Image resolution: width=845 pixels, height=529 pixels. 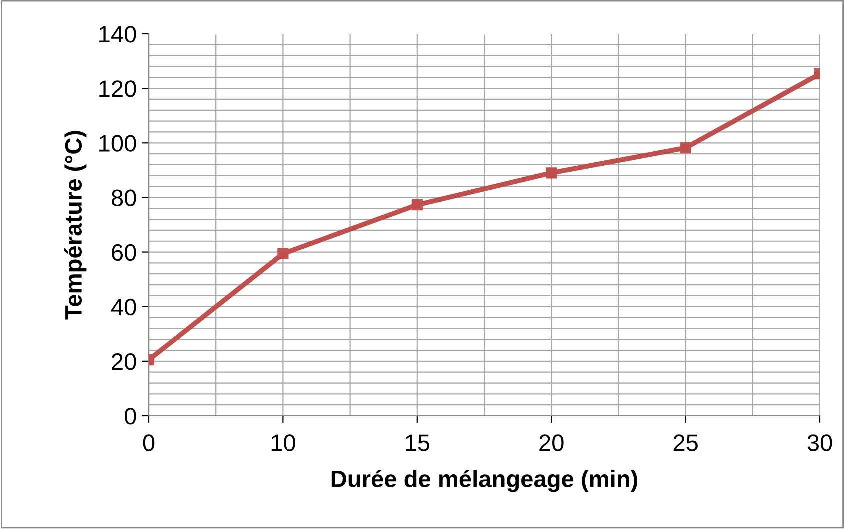 What do you see at coordinates (118, 89) in the screenshot?
I see `y-tick-label: 120` at bounding box center [118, 89].